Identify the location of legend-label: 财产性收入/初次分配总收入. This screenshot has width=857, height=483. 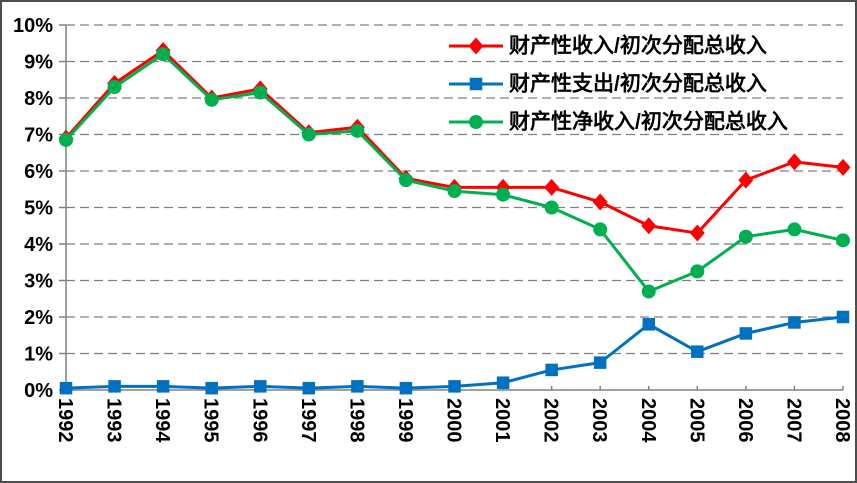
(638, 46).